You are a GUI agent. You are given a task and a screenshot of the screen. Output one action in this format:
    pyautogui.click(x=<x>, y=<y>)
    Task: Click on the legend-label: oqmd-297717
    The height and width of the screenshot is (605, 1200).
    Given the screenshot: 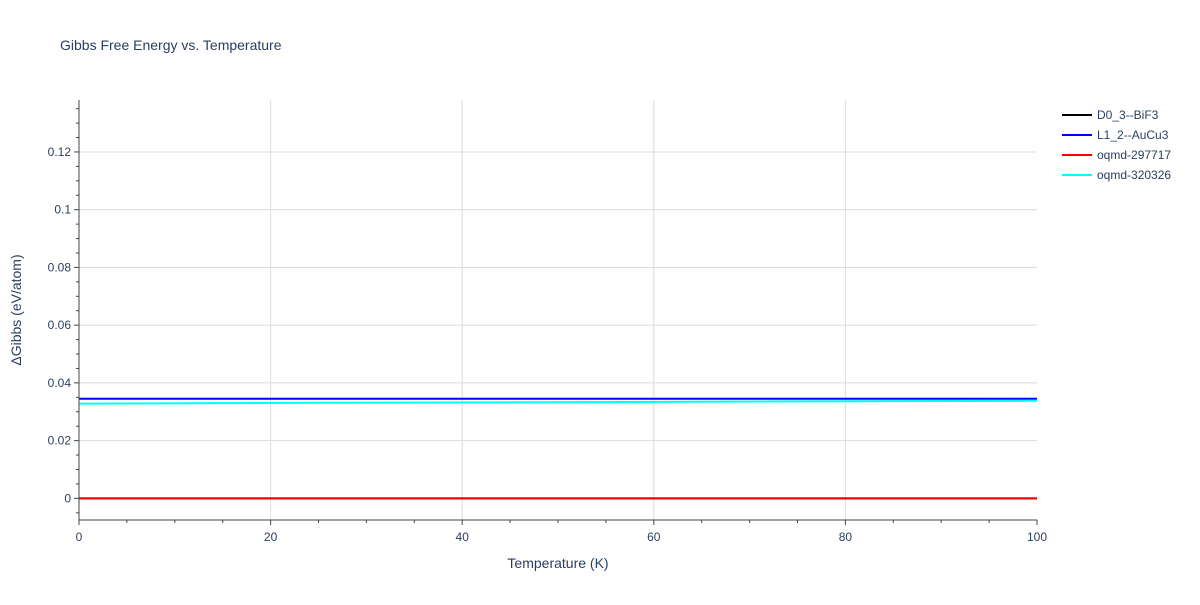 What is the action you would take?
    pyautogui.click(x=1134, y=155)
    